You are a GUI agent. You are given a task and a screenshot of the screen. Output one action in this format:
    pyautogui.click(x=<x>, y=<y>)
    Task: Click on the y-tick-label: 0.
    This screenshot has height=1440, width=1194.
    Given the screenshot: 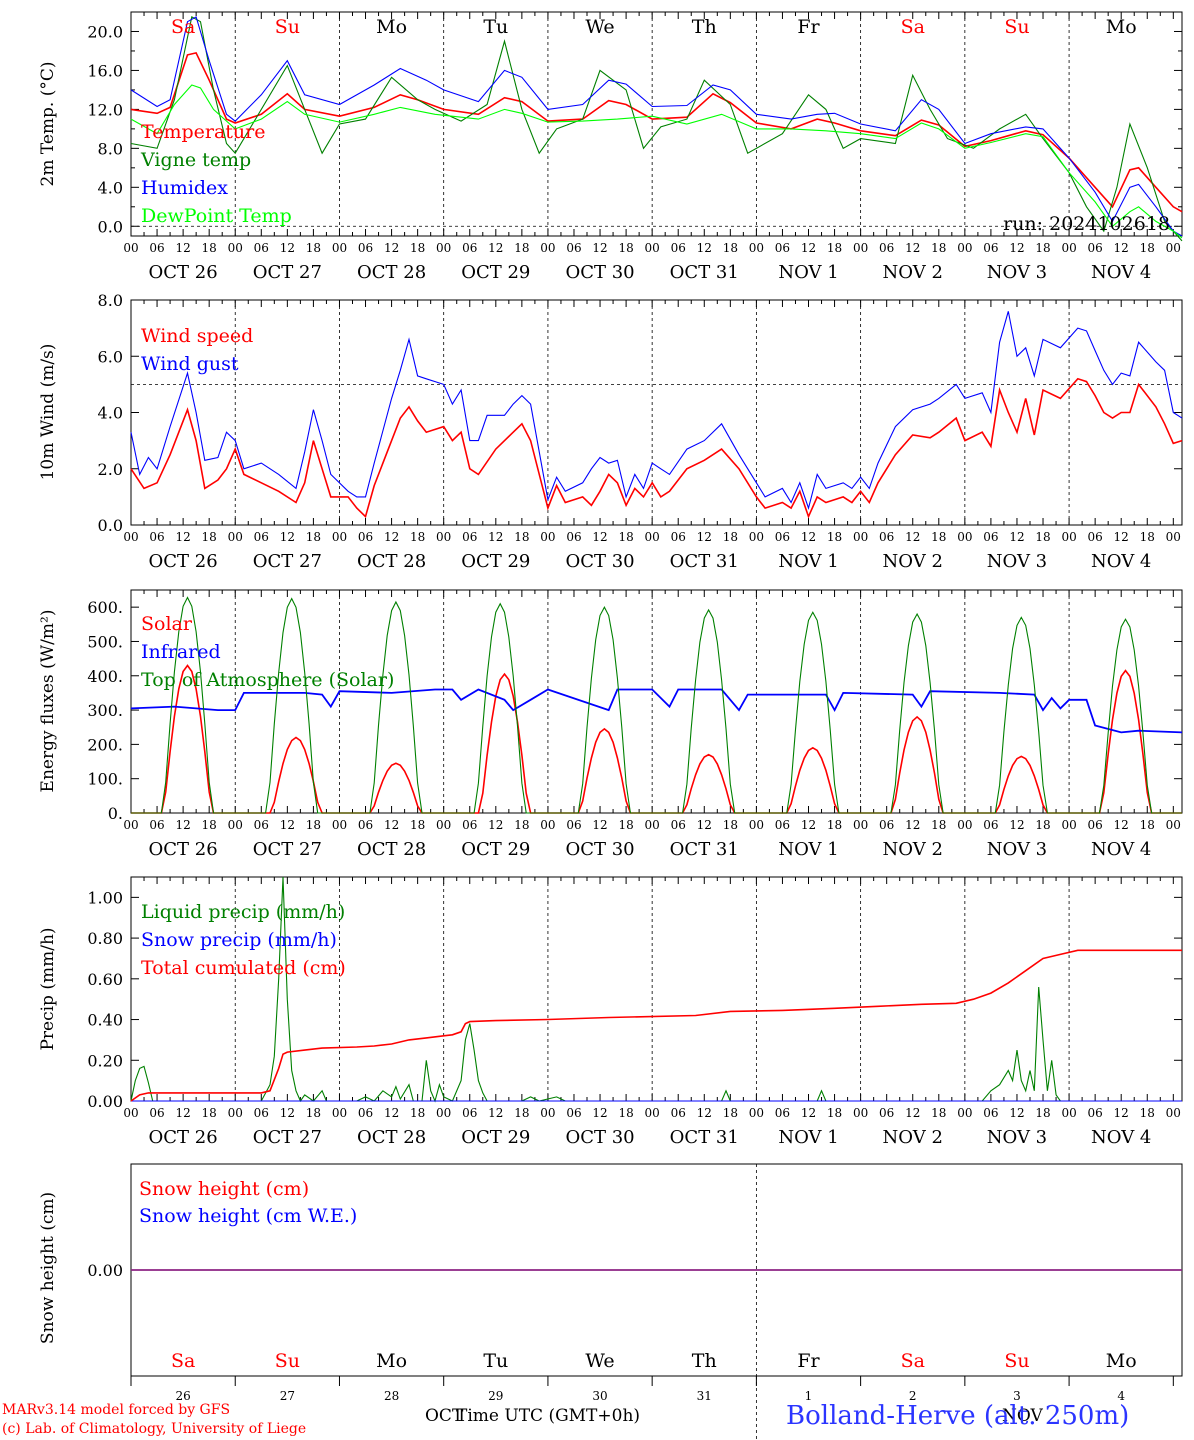 What is the action you would take?
    pyautogui.click(x=115, y=813)
    